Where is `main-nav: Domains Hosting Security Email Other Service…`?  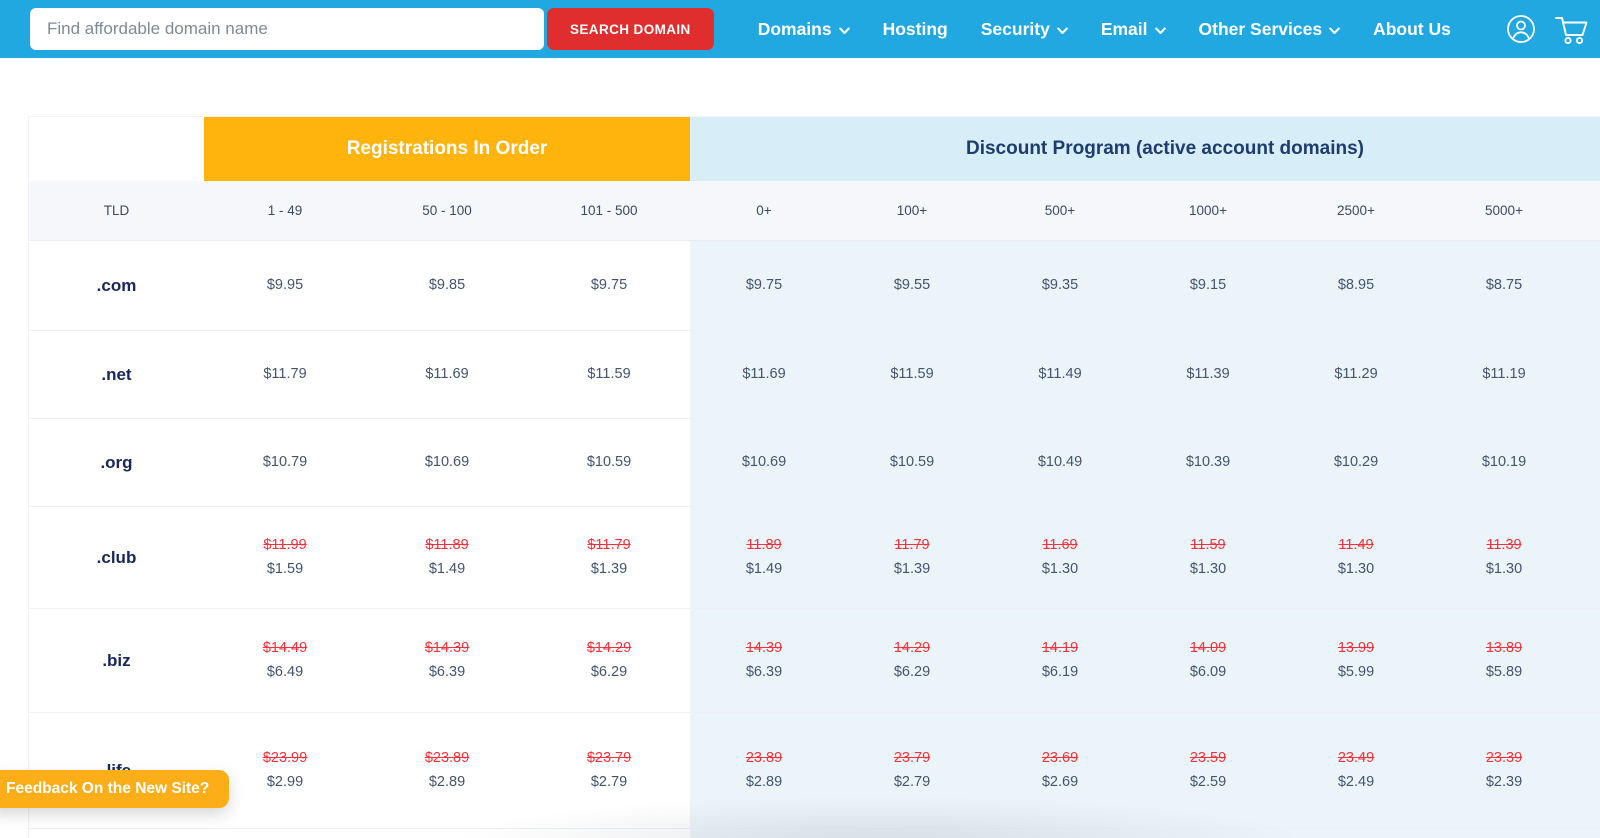
main-nav: Domains Hosting Security Email Other Service… is located at coordinates (1104, 29).